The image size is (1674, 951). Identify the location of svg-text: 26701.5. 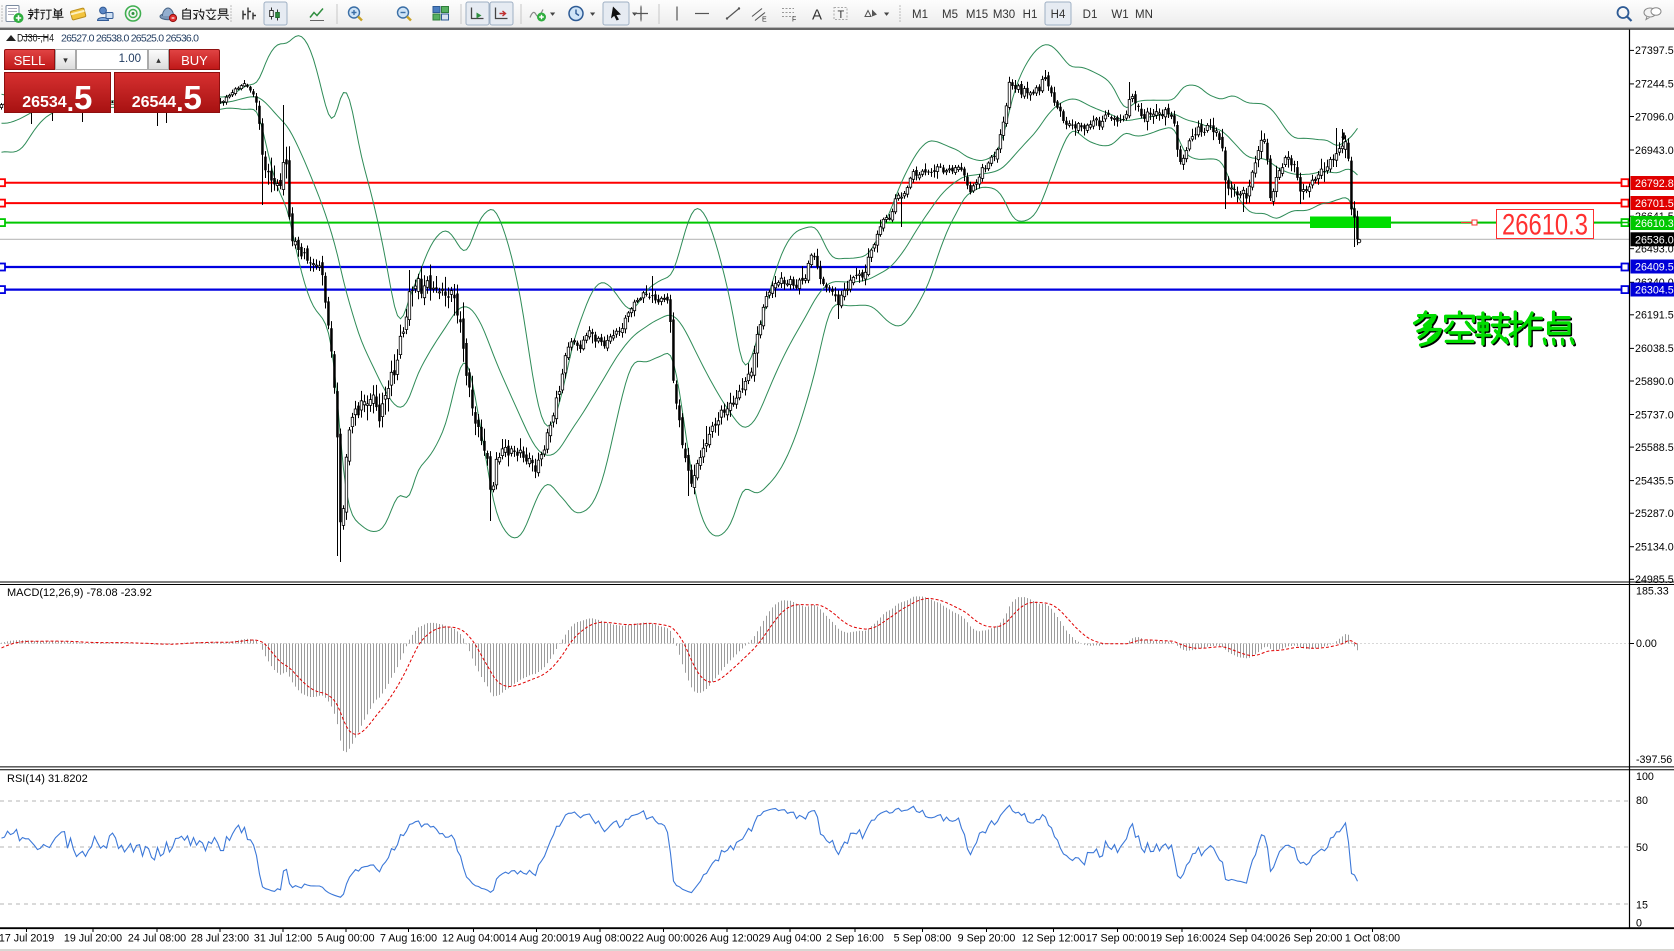
(1654, 204).